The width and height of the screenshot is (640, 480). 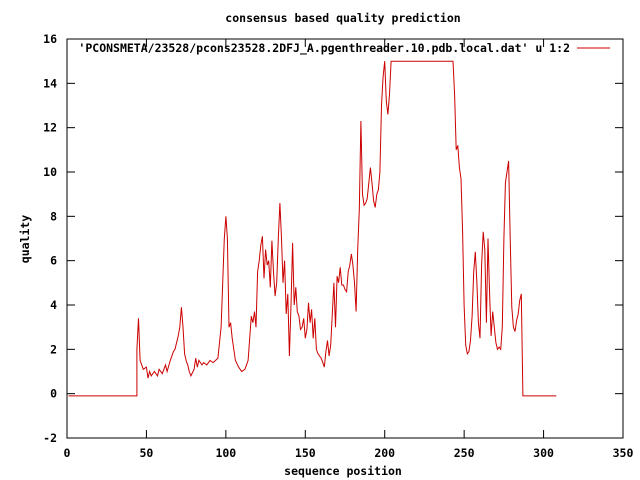 What do you see at coordinates (53, 261) in the screenshot?
I see `y-tick-label: 6` at bounding box center [53, 261].